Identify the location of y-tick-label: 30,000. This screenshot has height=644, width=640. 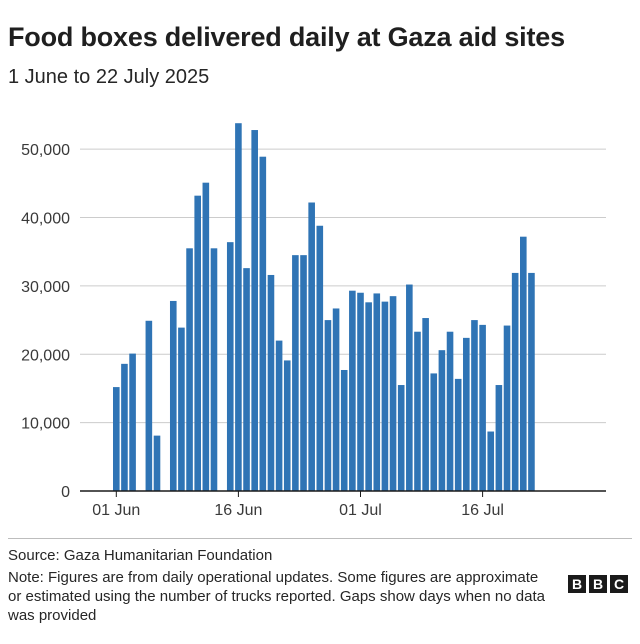
(45, 287).